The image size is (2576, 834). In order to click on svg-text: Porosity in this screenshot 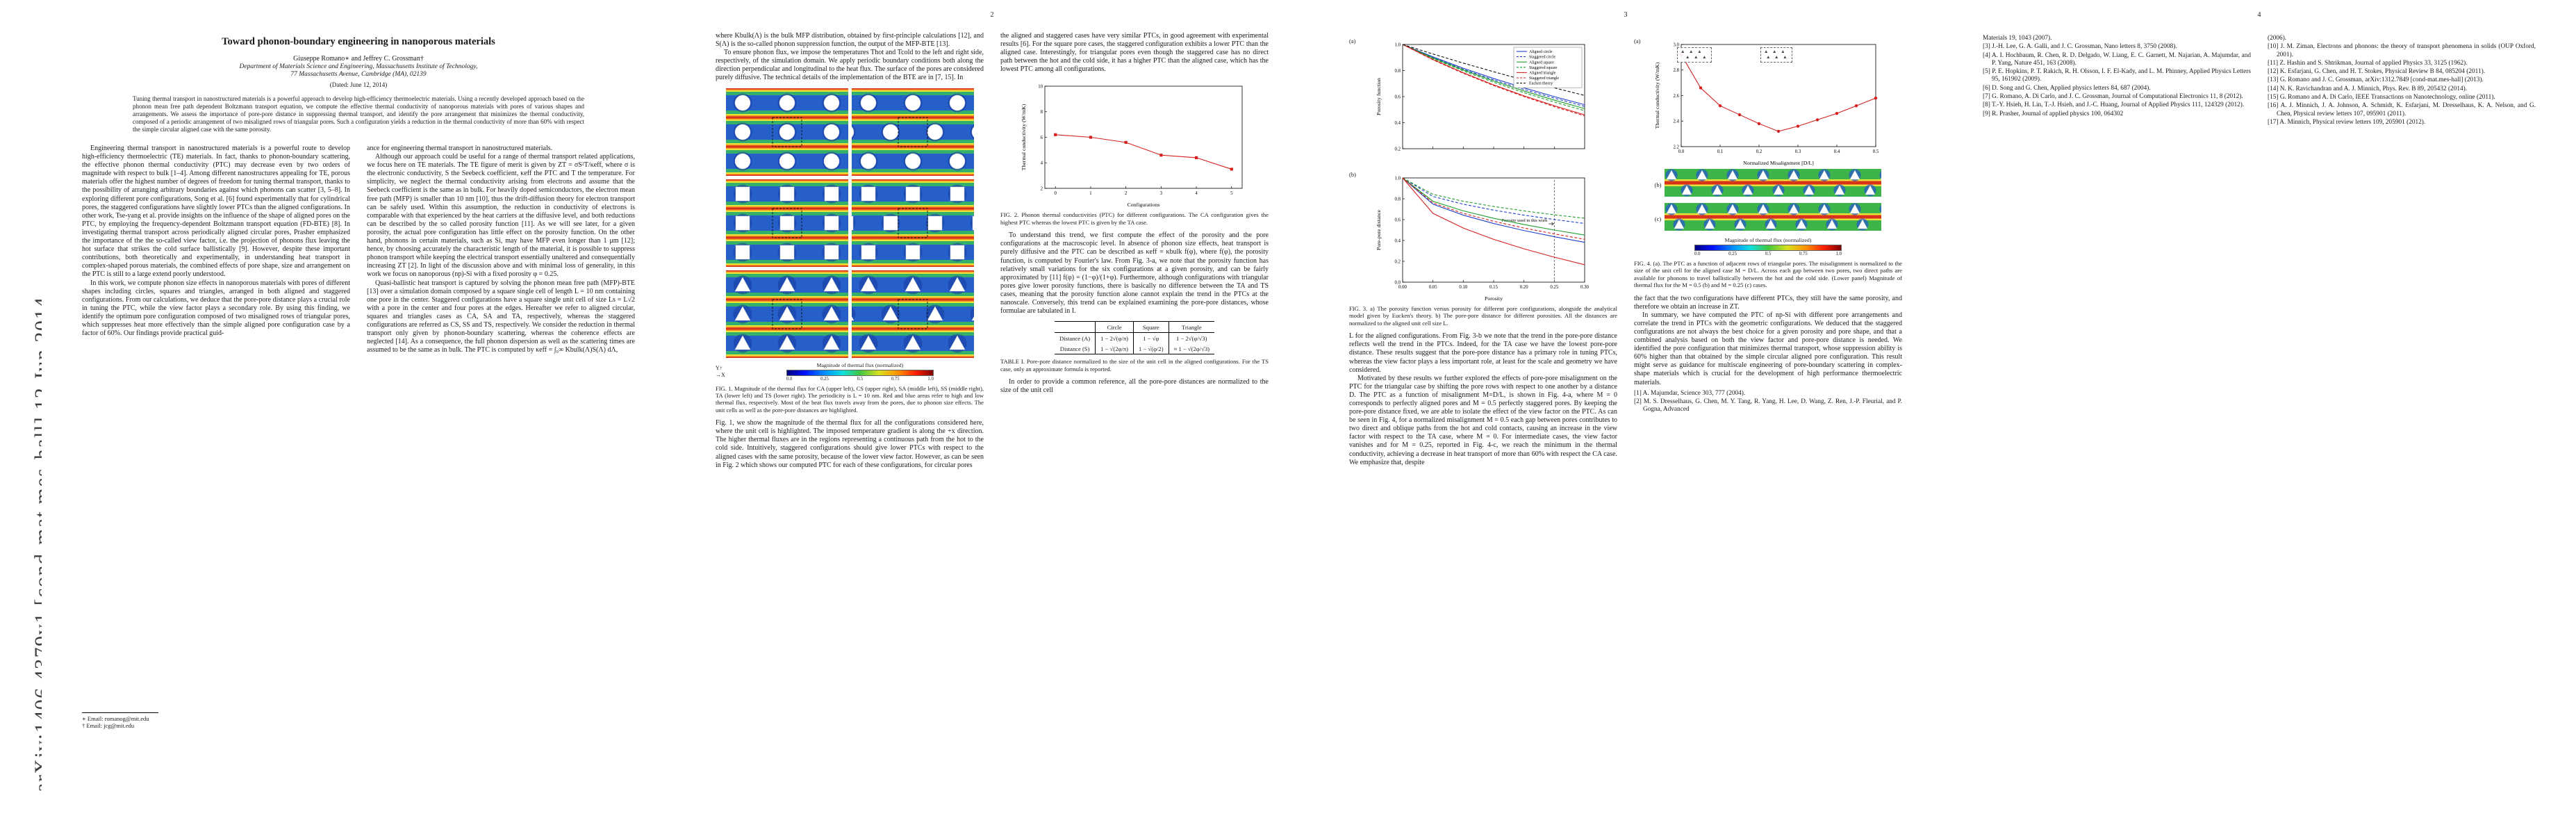, I will do `click(1494, 298)`.